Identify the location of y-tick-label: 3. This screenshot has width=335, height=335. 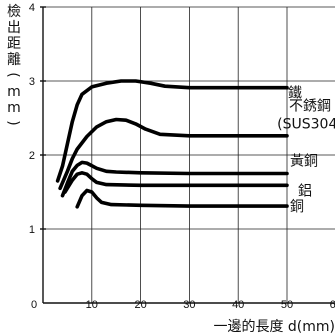
(32, 82).